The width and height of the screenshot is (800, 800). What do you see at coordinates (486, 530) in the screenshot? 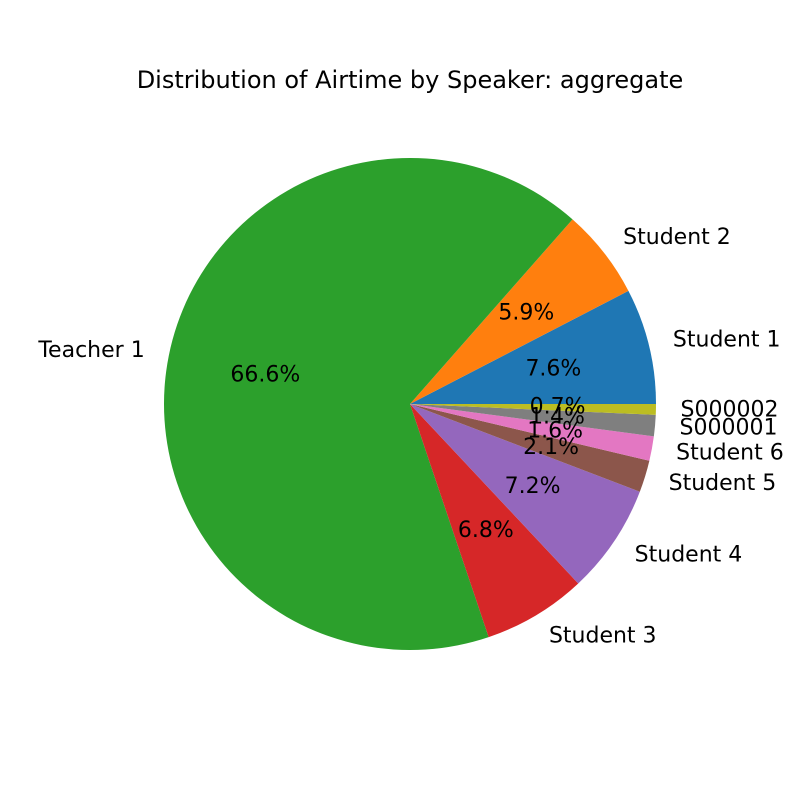
I see `pct-label-student-3: 6.8%` at bounding box center [486, 530].